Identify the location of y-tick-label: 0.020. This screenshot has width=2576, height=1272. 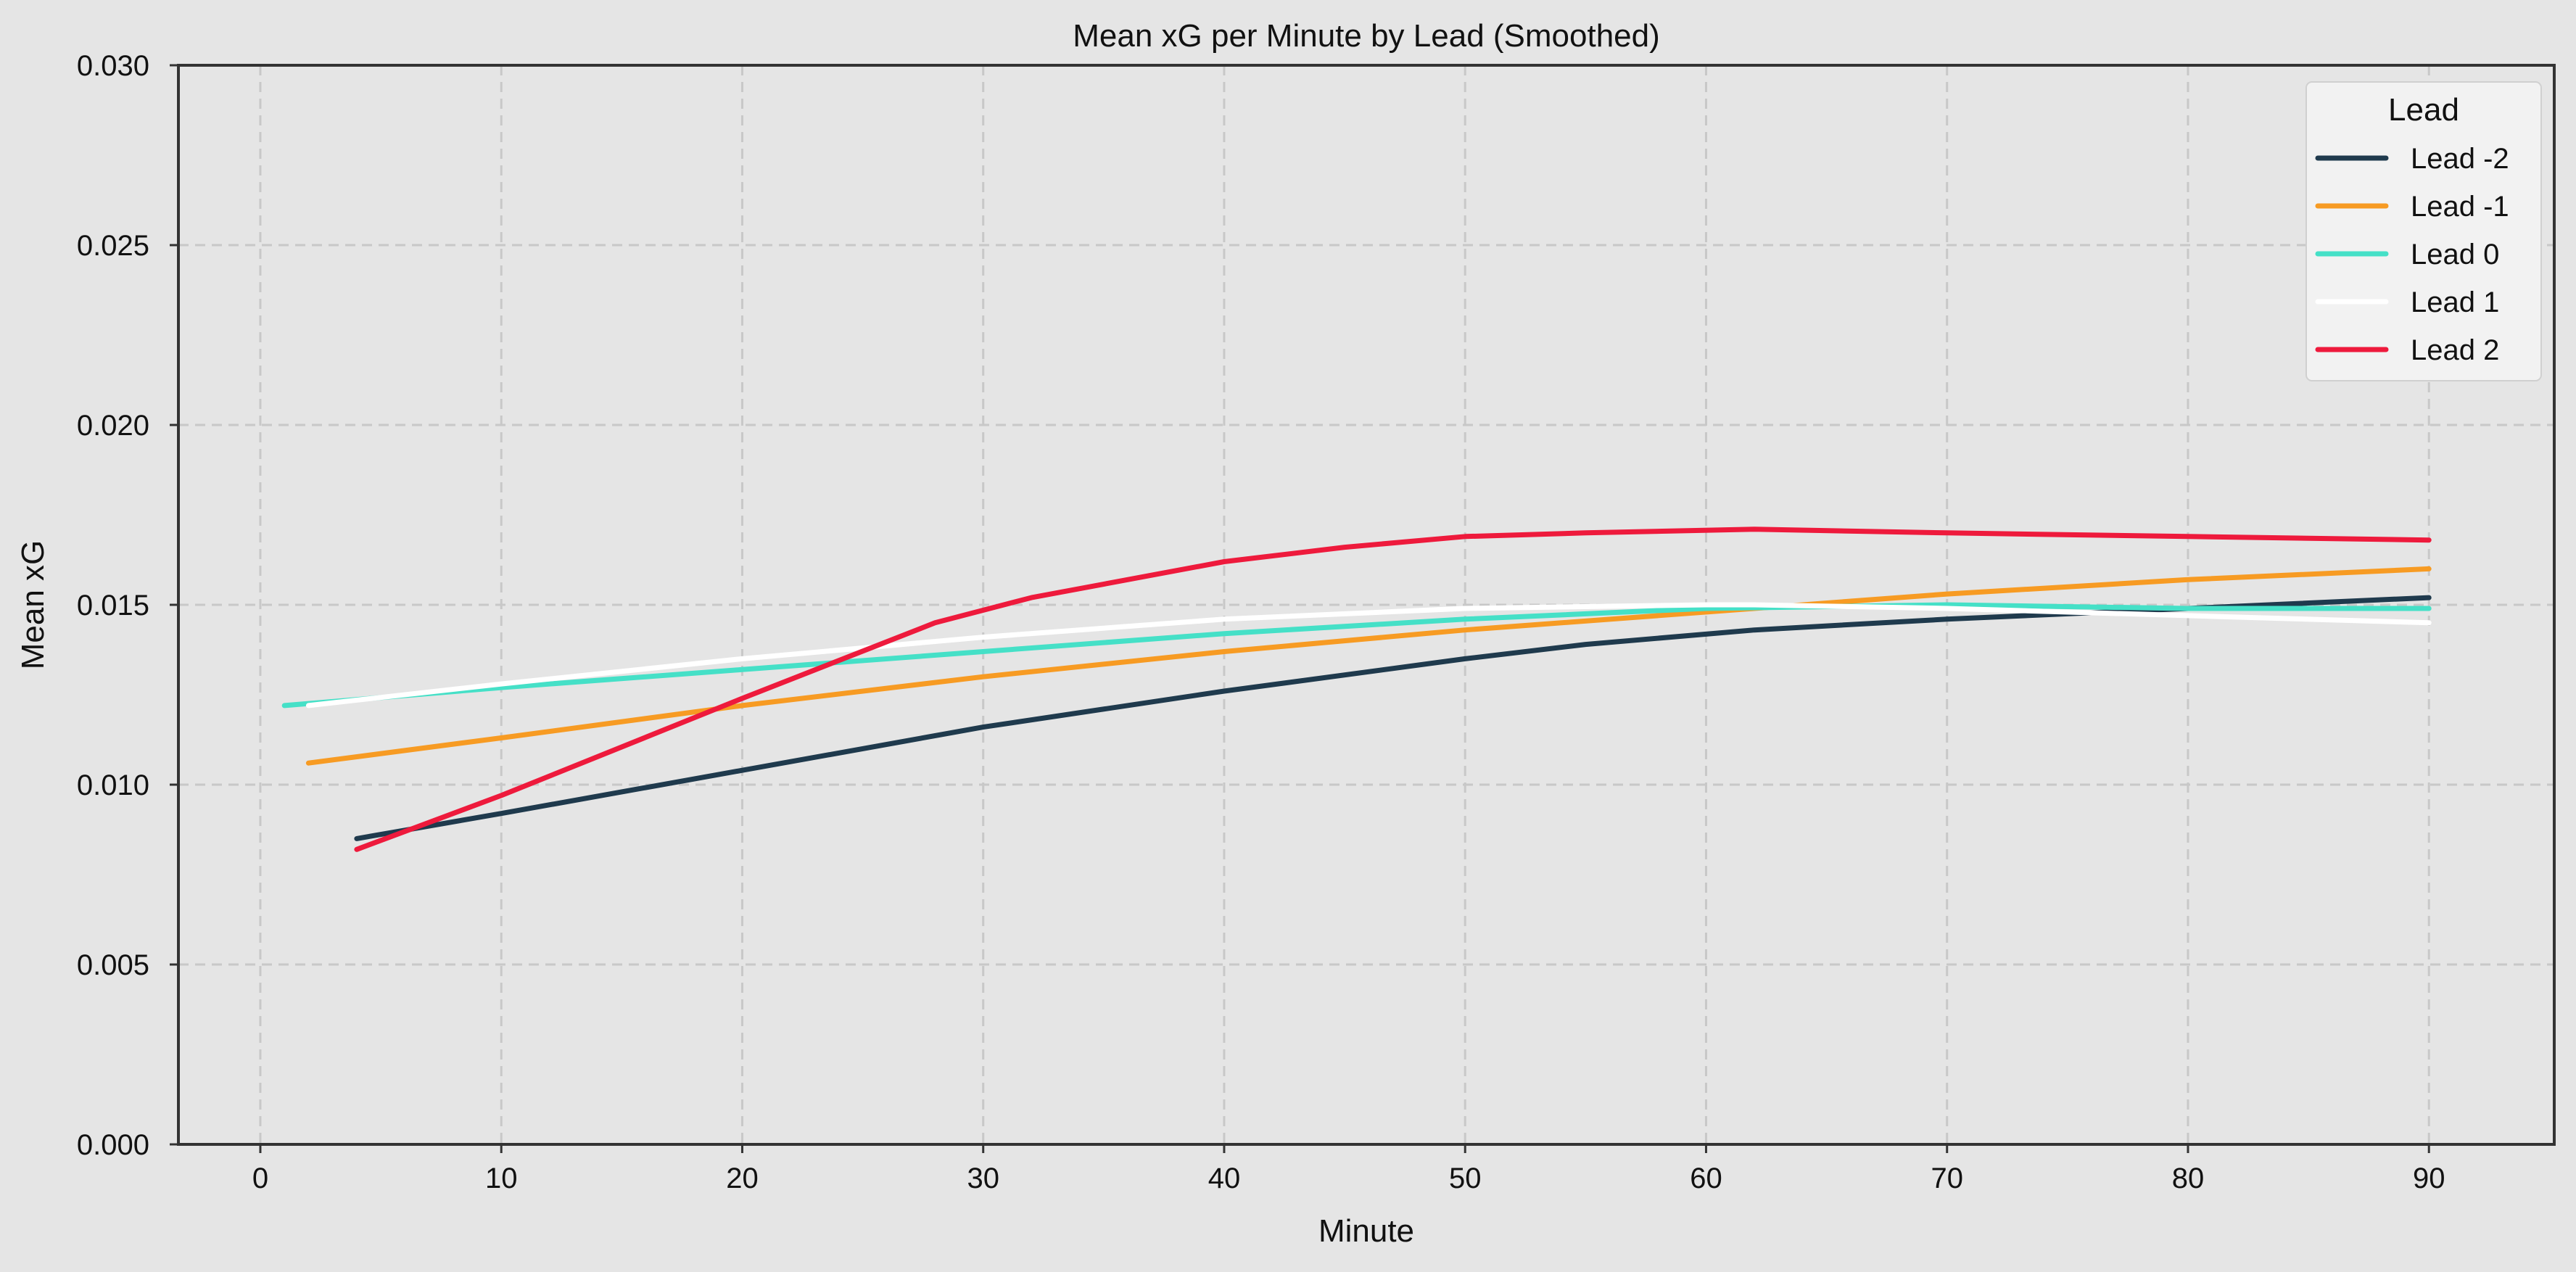
(113, 426).